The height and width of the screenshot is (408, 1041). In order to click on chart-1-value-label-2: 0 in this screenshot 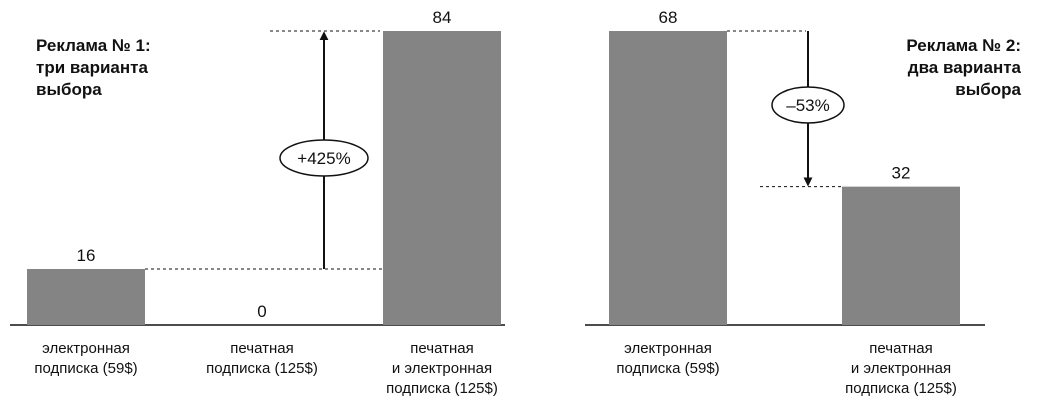, I will do `click(261, 311)`.